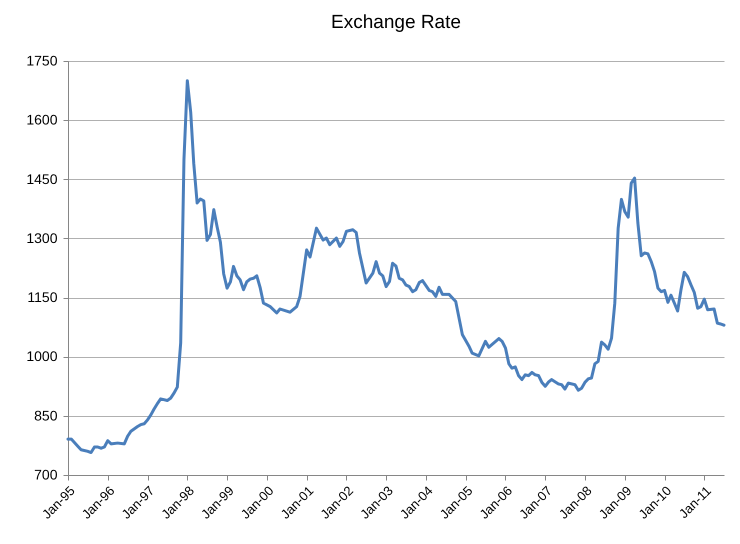  What do you see at coordinates (46, 474) in the screenshot?
I see `y-tick-label: 700` at bounding box center [46, 474].